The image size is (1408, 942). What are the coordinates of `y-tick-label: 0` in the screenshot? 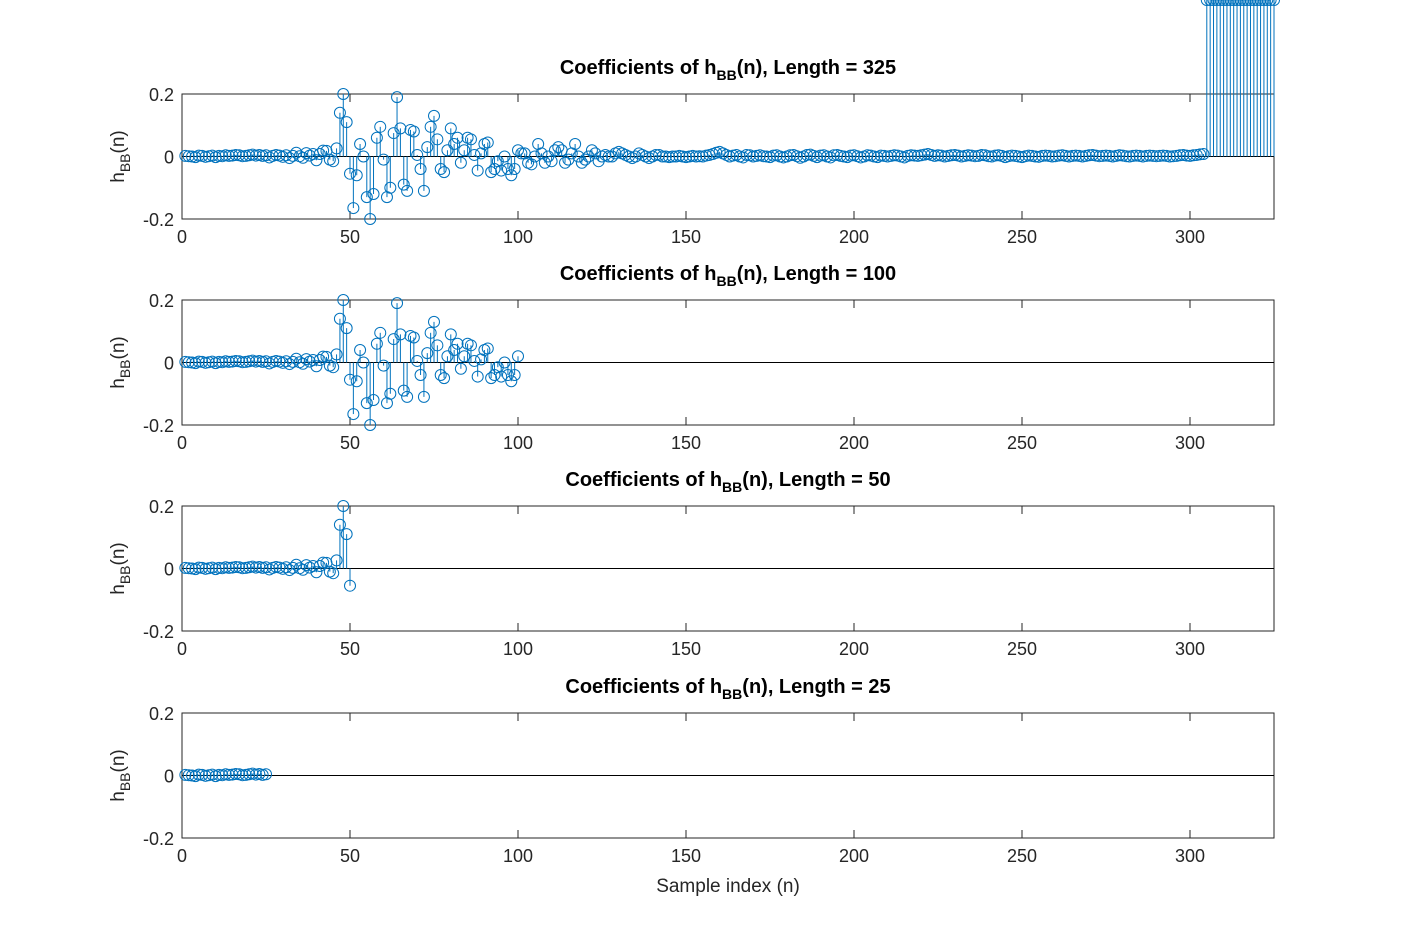 It's located at (169, 777).